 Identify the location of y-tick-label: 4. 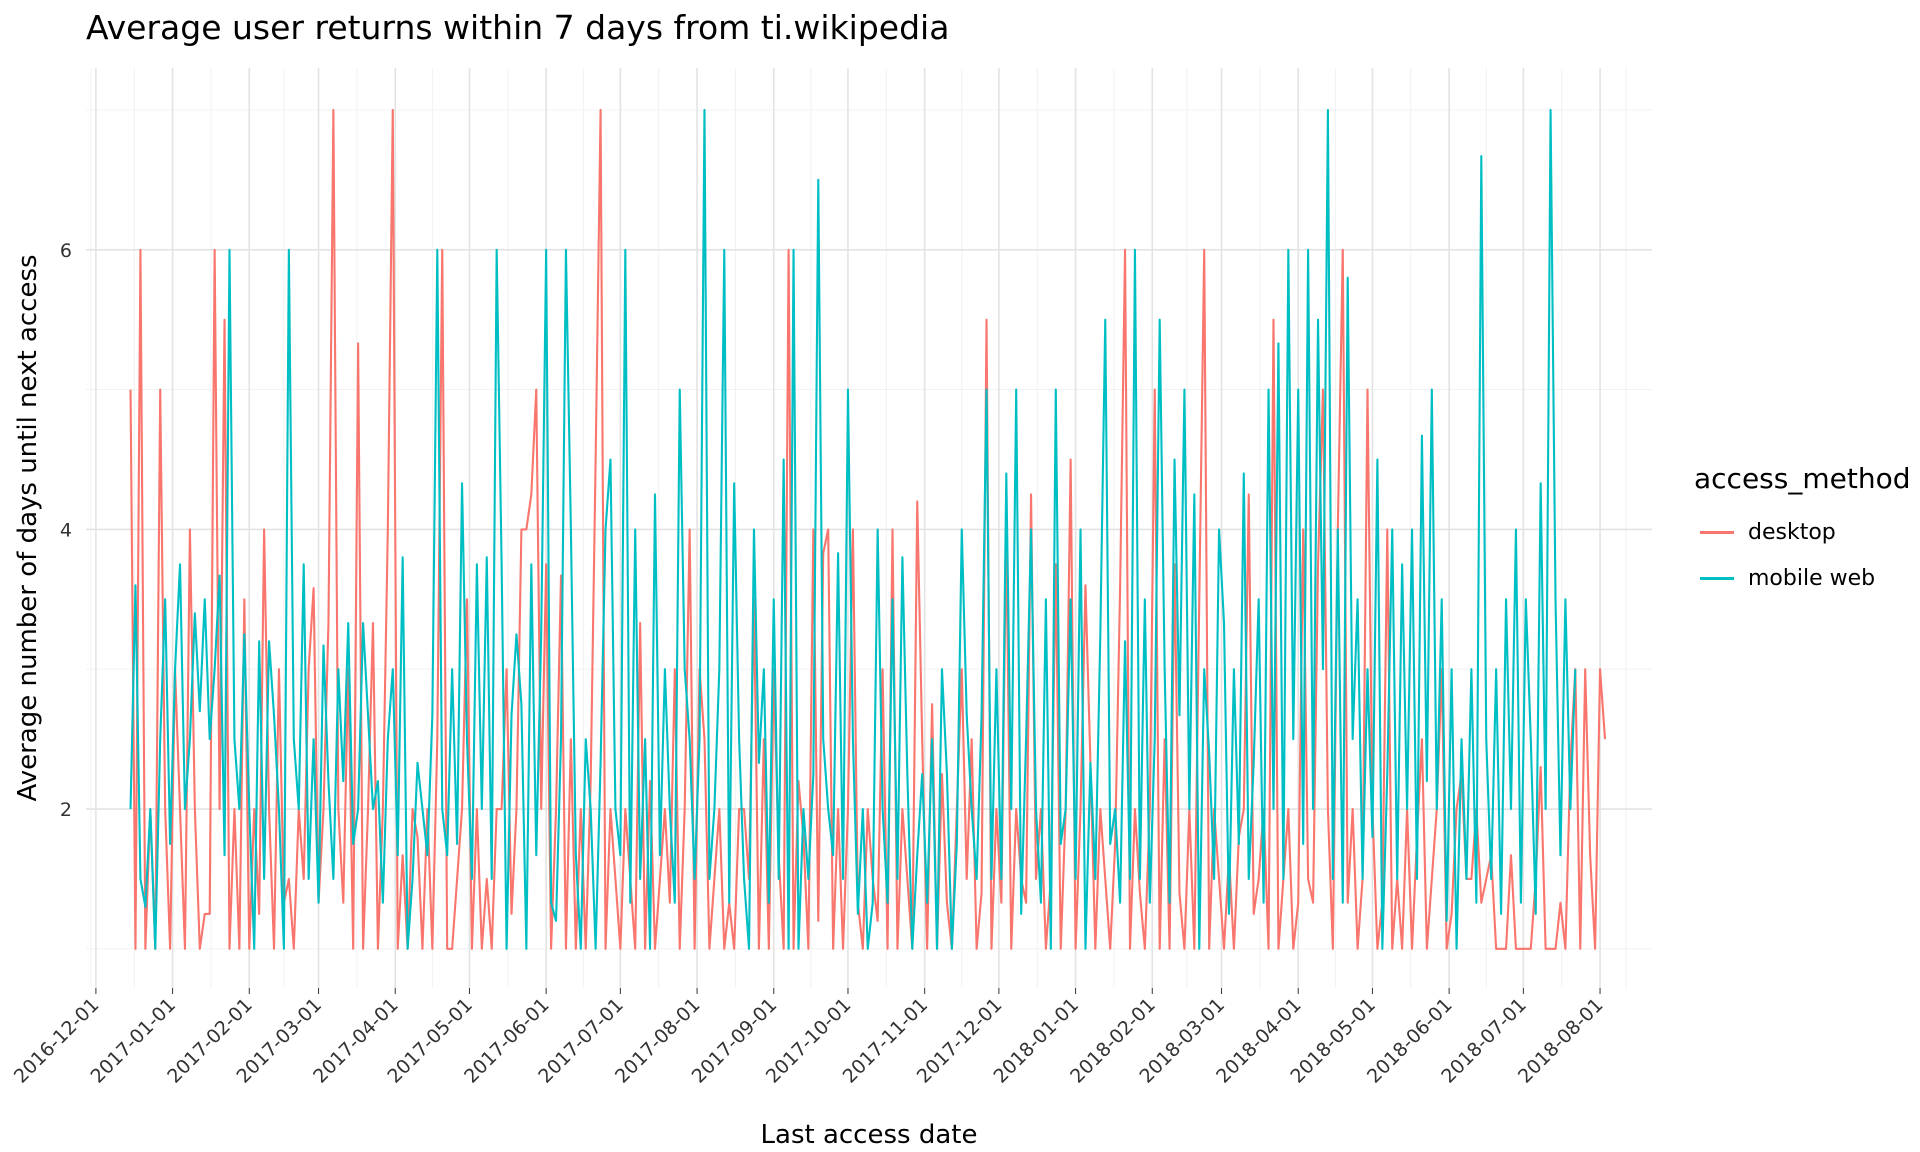
(66, 530).